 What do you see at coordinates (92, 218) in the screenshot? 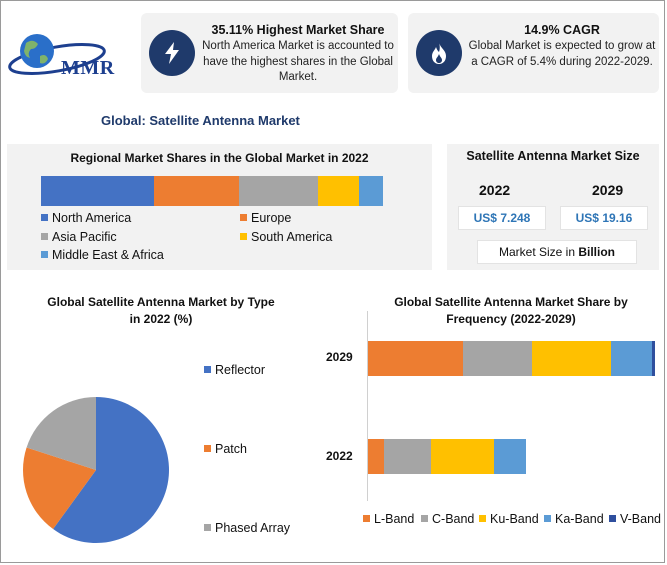
I see `legend-label: North America` at bounding box center [92, 218].